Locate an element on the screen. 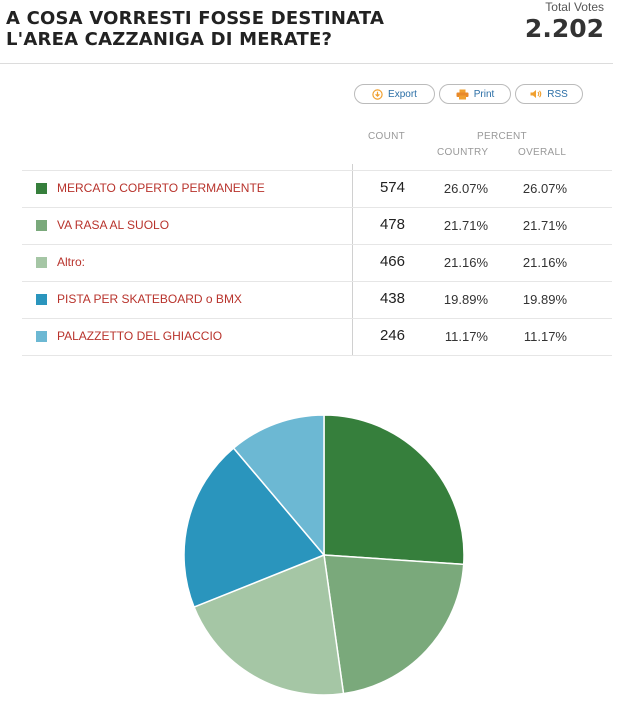 The width and height of the screenshot is (622, 712). option-label: MERCATO COPERTO PERMANENTE is located at coordinates (161, 188).